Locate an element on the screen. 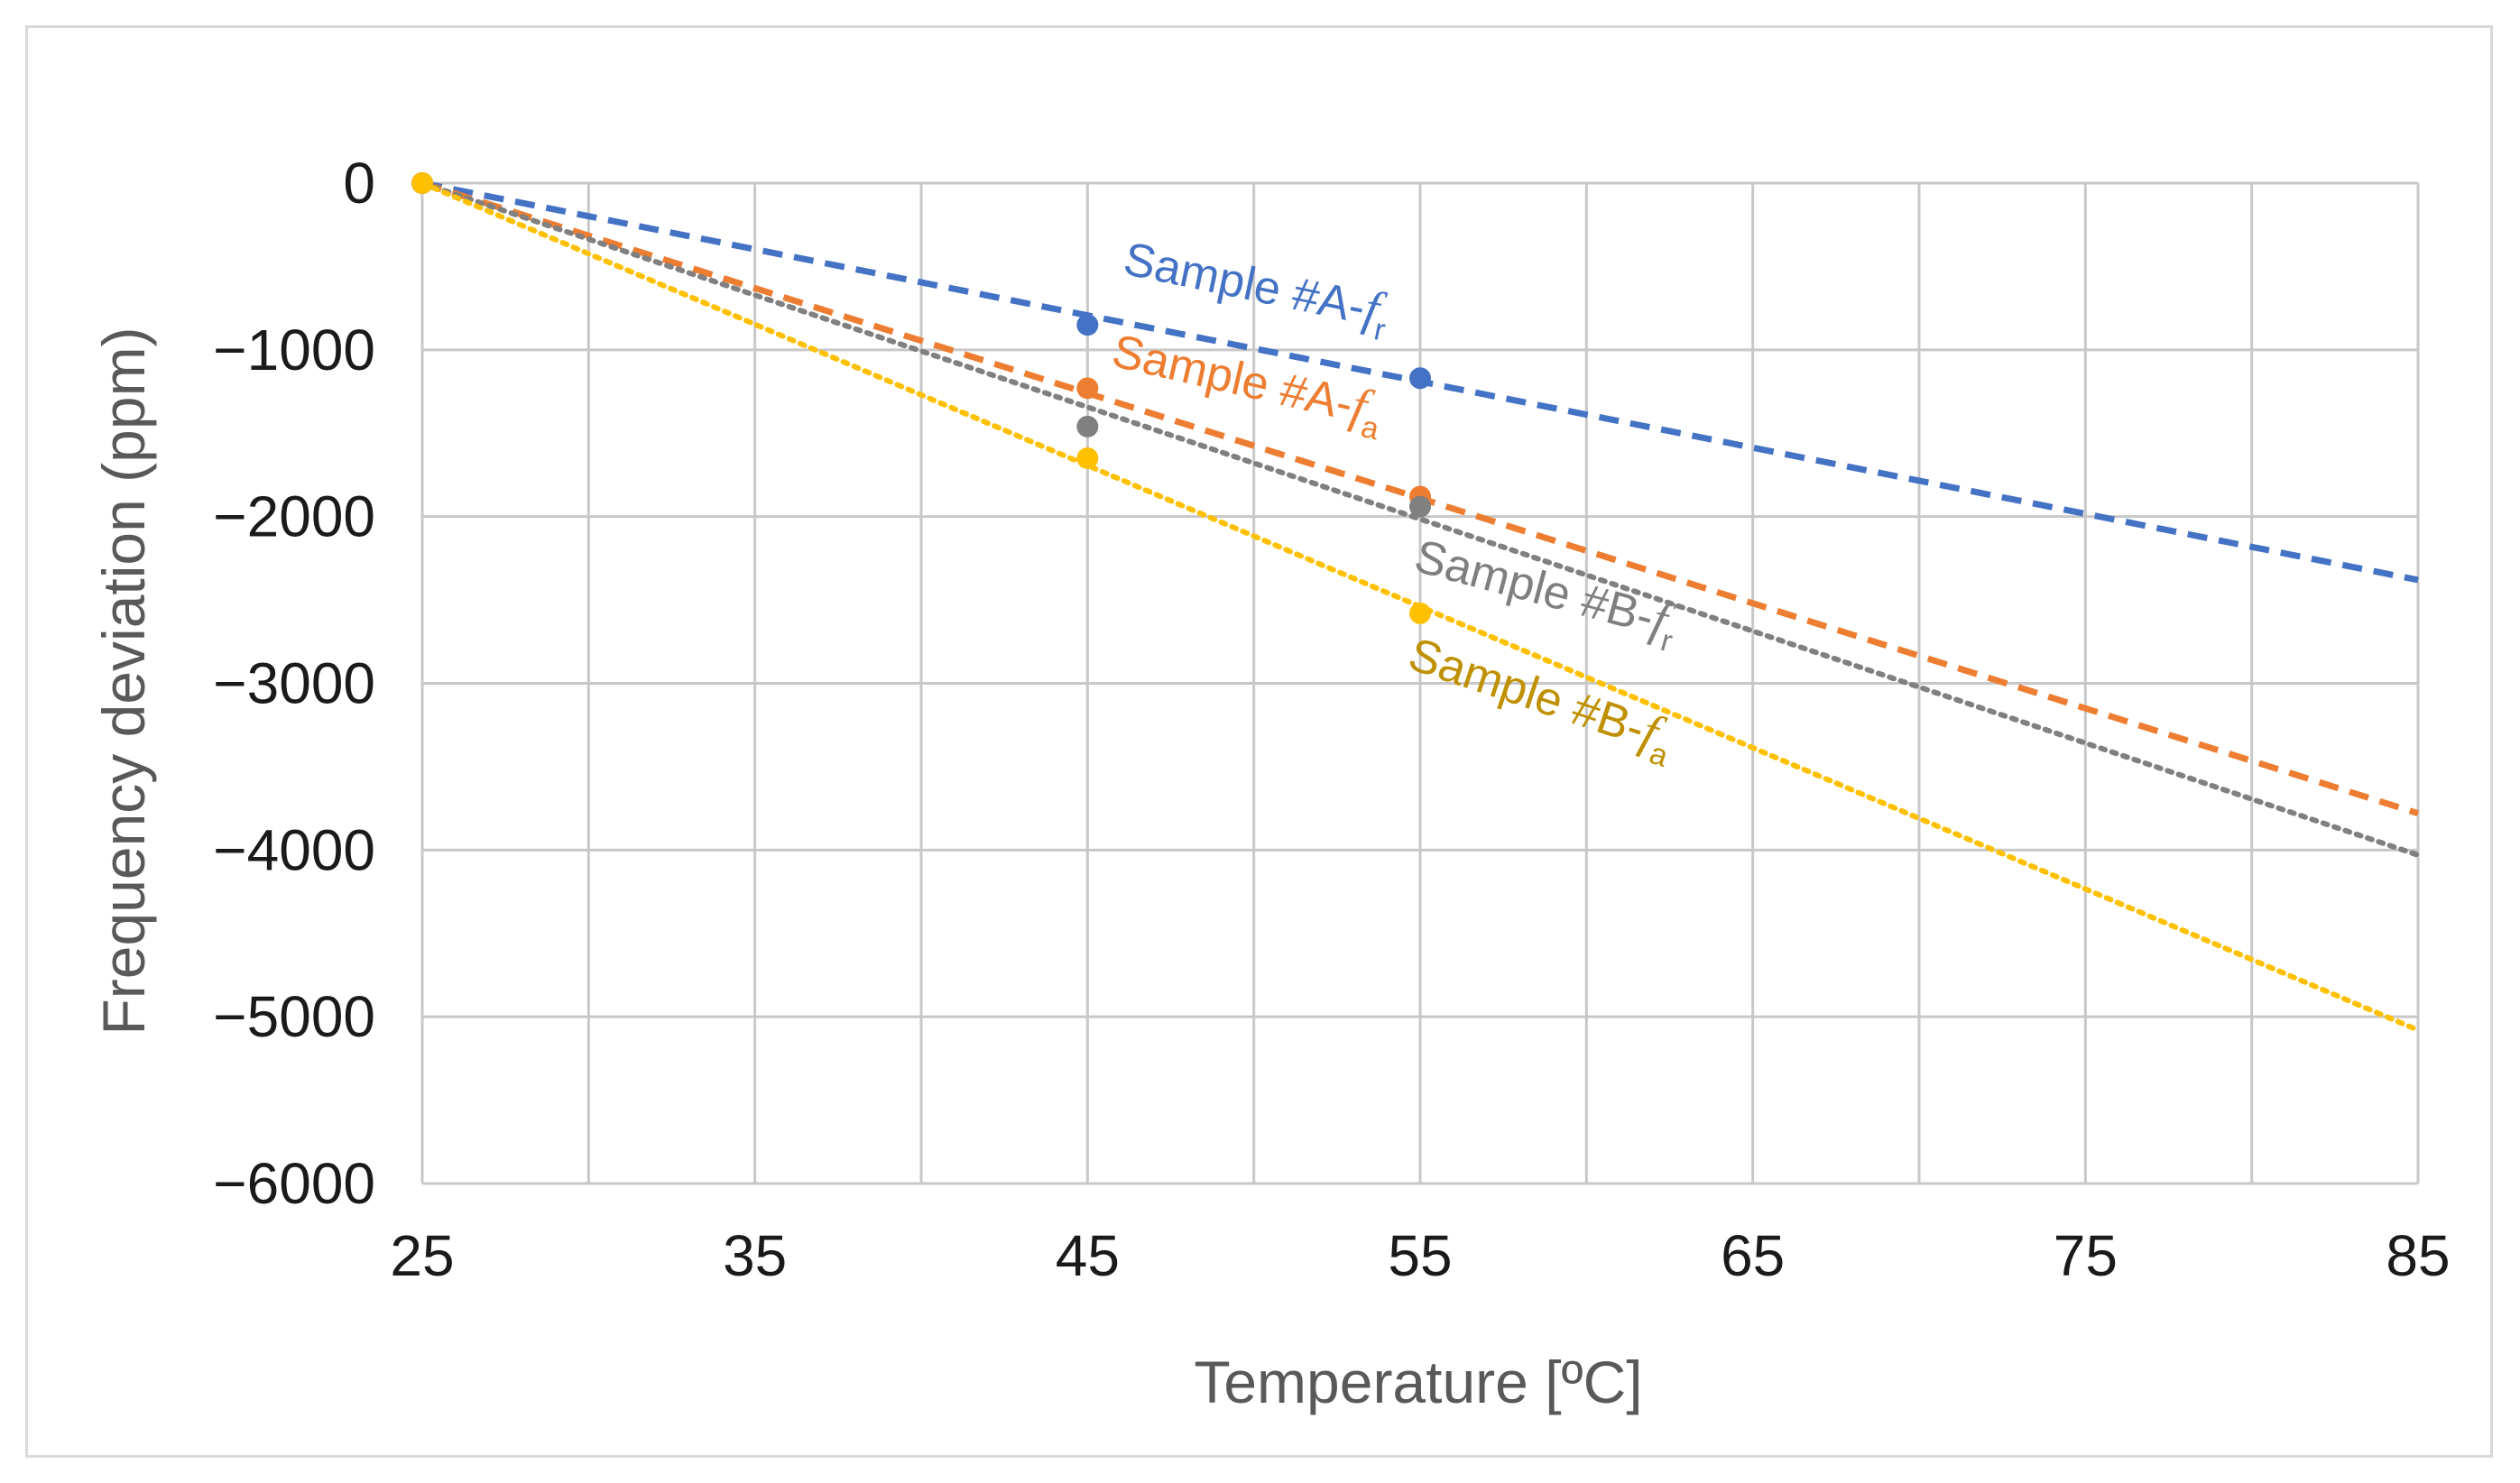 The image size is (2520, 1483). series-label-sample-b-fa: Sample #B-fa is located at coordinates (1540, 700).